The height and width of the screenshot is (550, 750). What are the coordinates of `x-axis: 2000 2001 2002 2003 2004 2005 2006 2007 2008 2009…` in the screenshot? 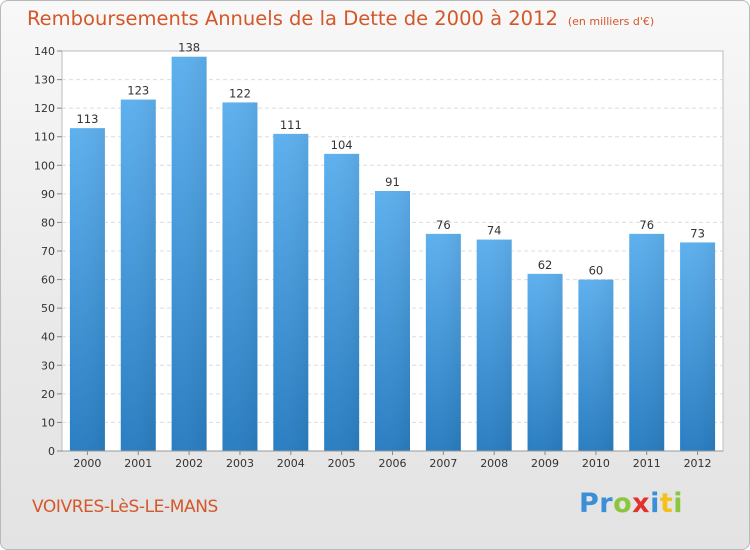 It's located at (392, 460).